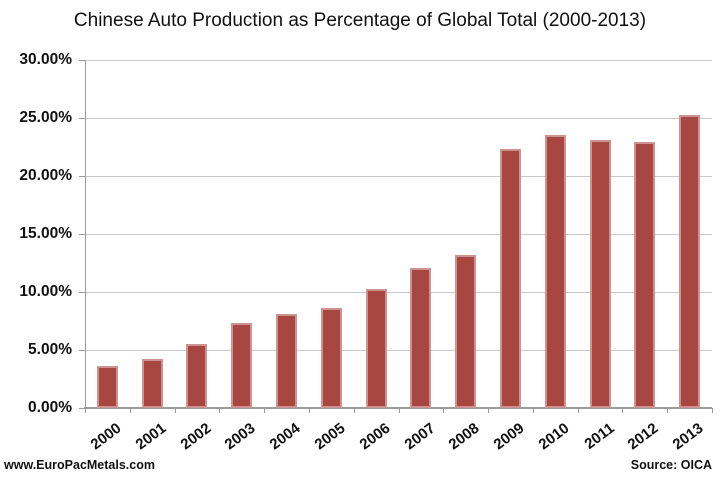  Describe the element at coordinates (466, 331) in the screenshot. I see `bar-2008` at that location.